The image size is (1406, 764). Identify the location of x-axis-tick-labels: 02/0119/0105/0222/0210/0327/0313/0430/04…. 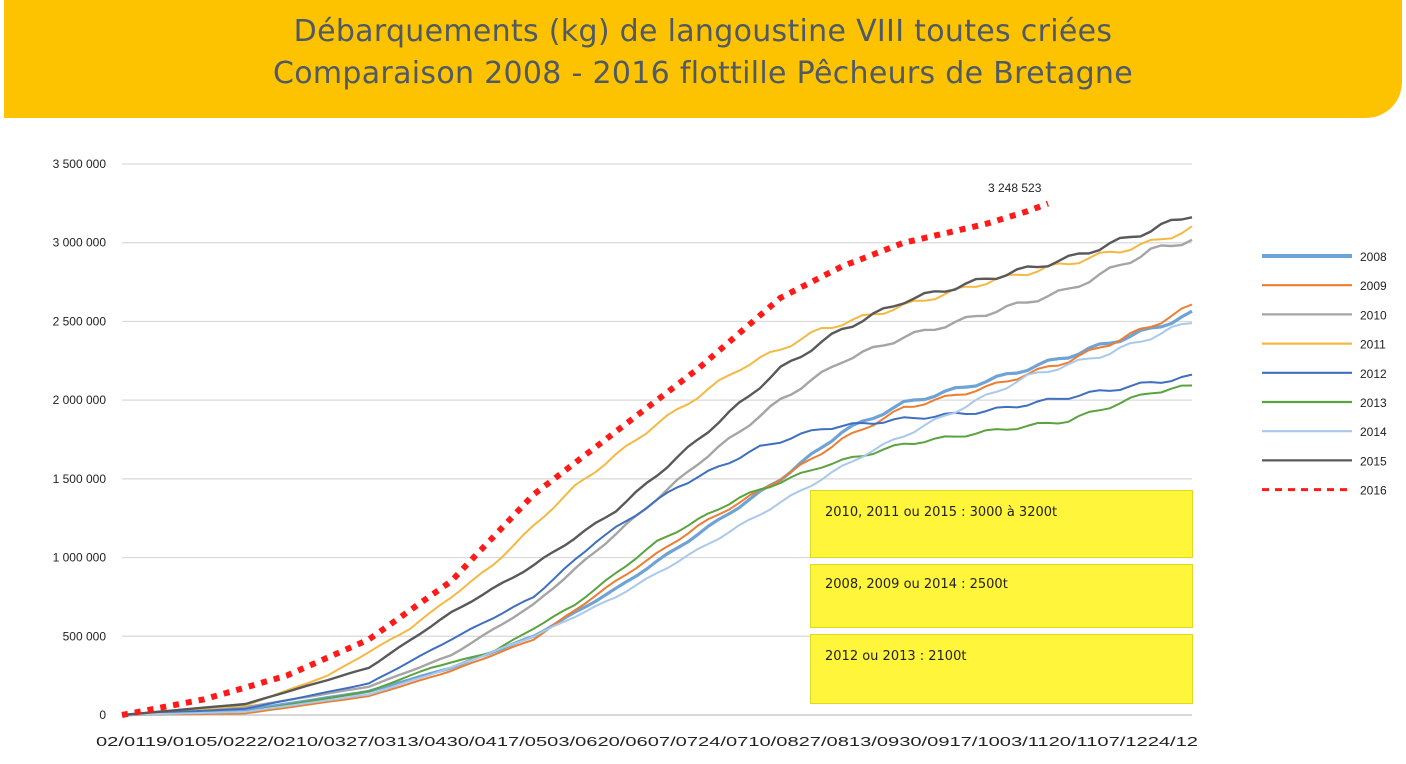
(647, 741).